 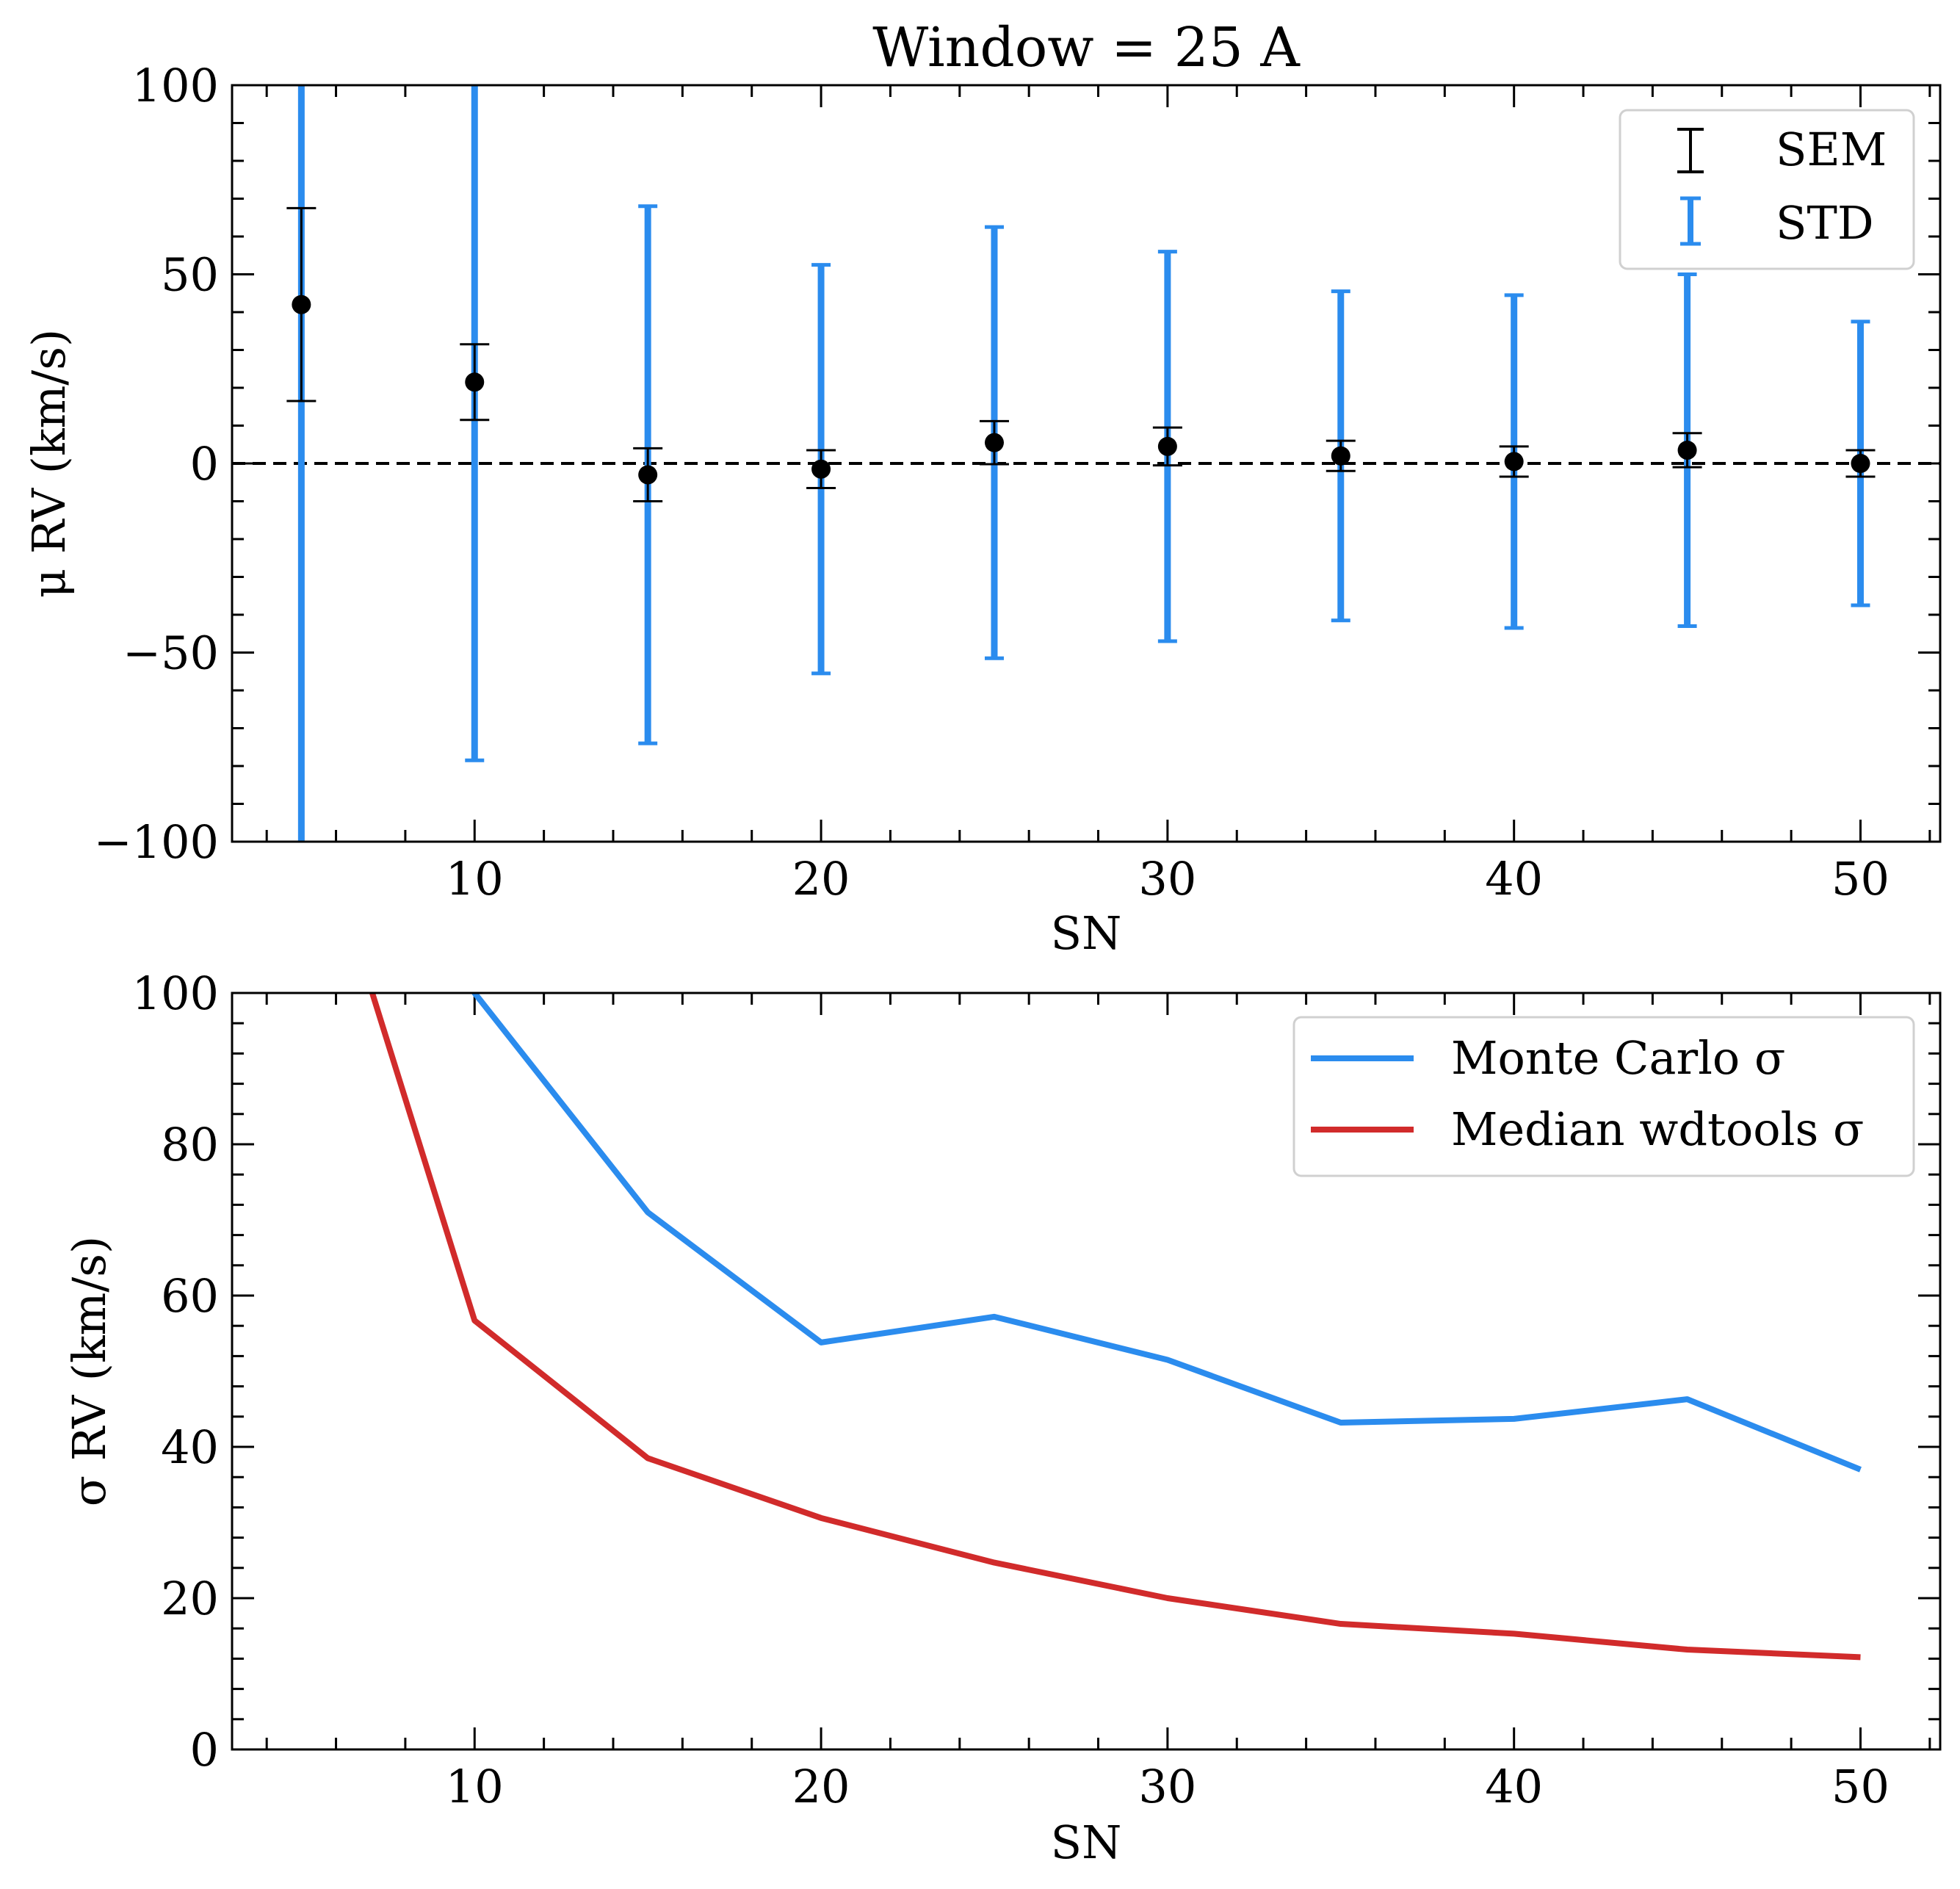 I want to click on legend-wdtools-label: Median wdtools σ, so click(x=1657, y=1129).